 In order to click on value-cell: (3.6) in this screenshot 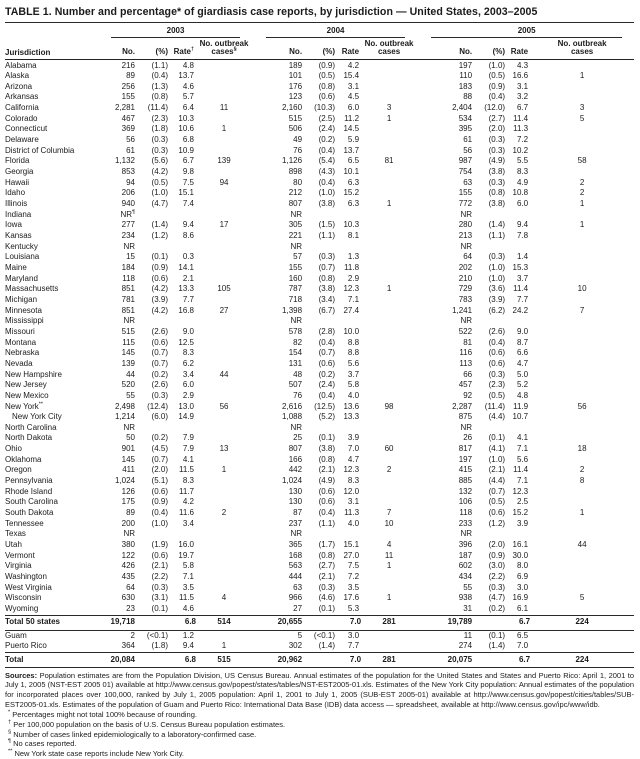, I will do `click(497, 289)`.